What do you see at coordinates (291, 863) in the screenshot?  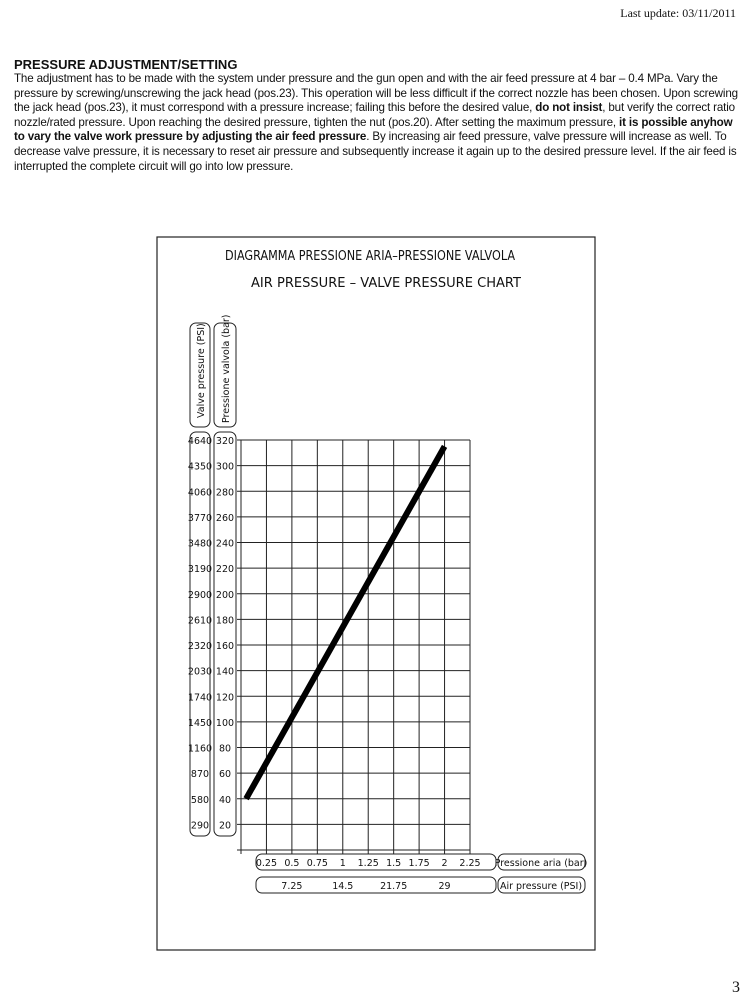 I see `x-tick-label: 0.5` at bounding box center [291, 863].